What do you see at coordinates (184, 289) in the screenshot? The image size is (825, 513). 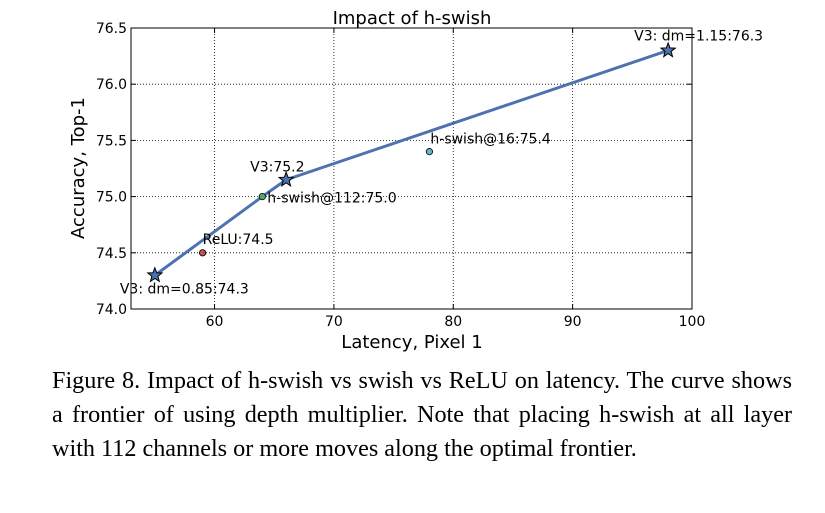 I see `frontier-label: V3: dm=0.85:74.3` at bounding box center [184, 289].